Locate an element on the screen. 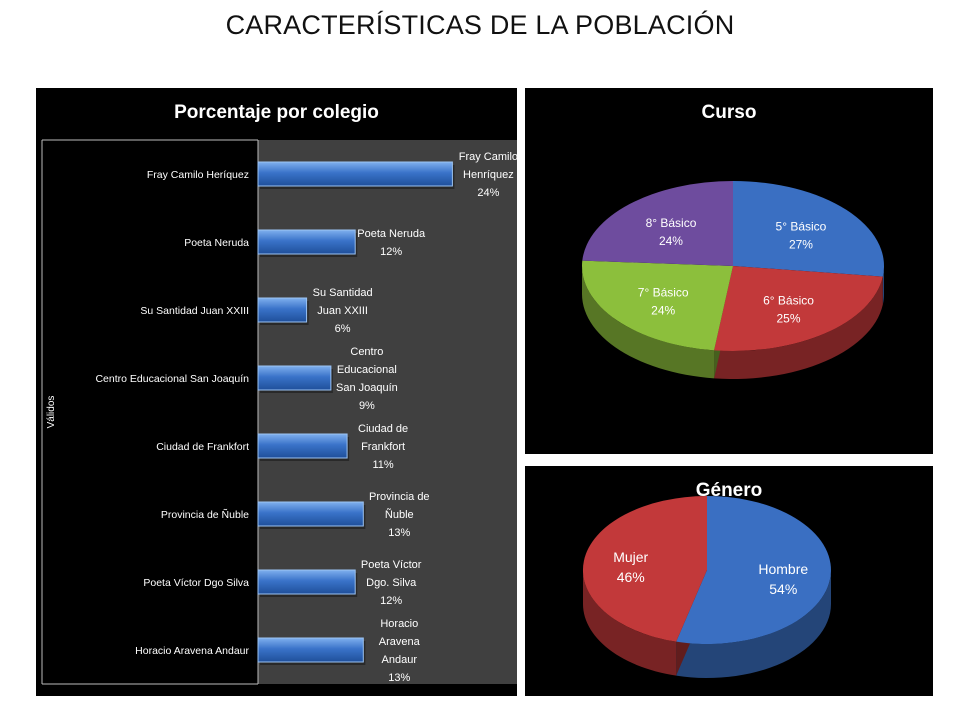 This screenshot has width=960, height=720. data-label: Frankfort is located at coordinates (383, 447).